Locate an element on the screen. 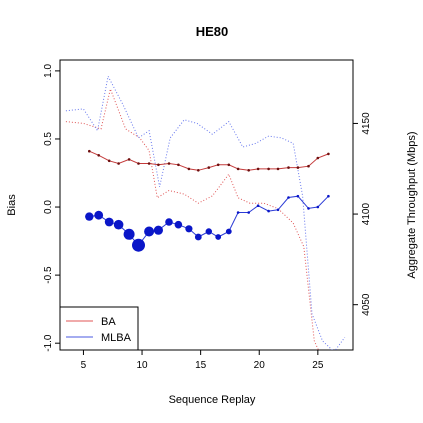 This screenshot has height=423, width=423. x-tick-label: 20 is located at coordinates (260, 365).